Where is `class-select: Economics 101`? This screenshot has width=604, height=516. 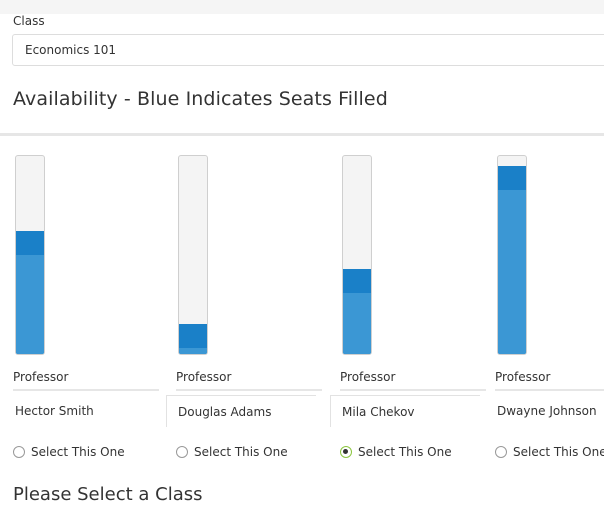
class-select: Economics 101 is located at coordinates (308, 50).